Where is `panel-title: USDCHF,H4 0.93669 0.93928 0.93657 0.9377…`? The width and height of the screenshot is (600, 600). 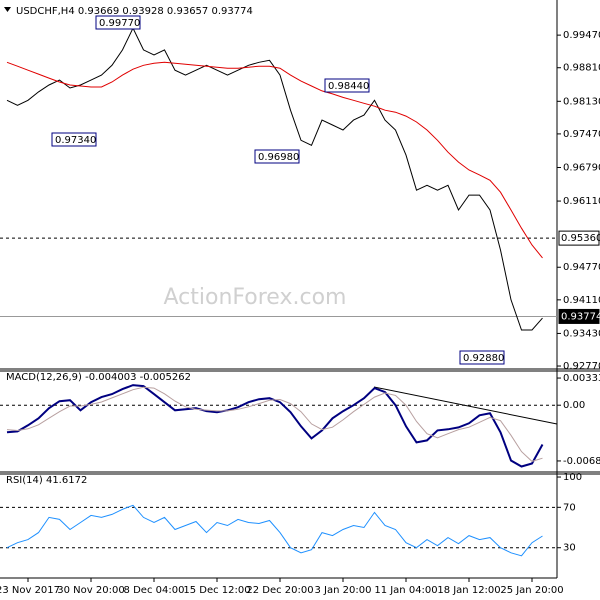 panel-title: USDCHF,H4 0.93669 0.93928 0.93657 0.9377… is located at coordinates (134, 11).